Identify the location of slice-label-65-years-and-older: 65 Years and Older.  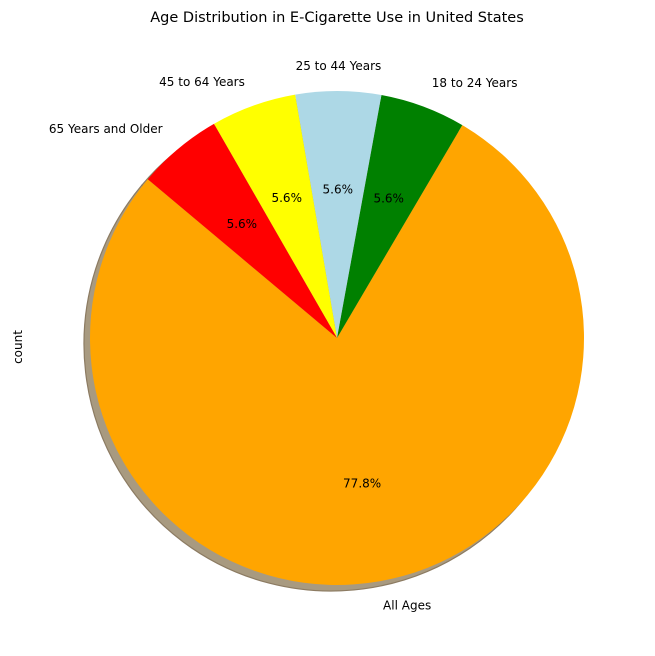
(106, 129).